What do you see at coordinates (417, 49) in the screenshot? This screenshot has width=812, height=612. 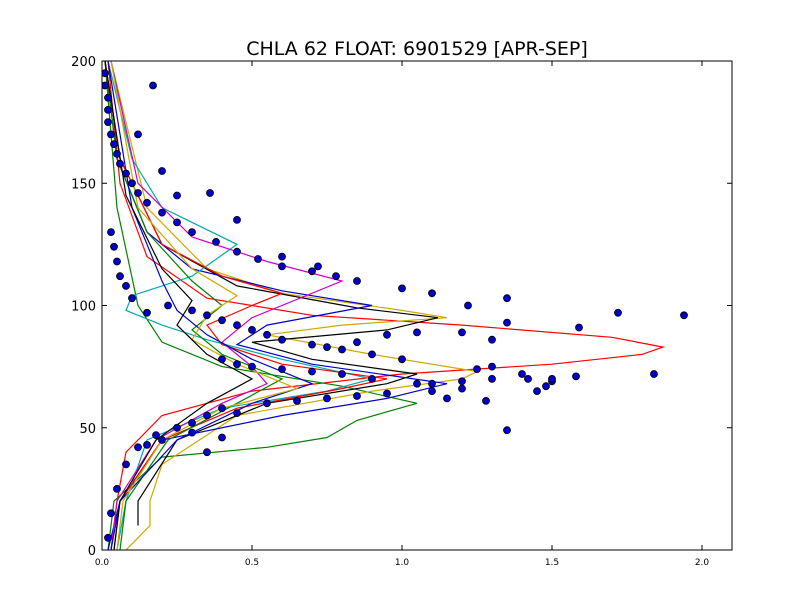 I see `chart-title: CHLA 62 FLOAT: 6901529 [APR-SEP]` at bounding box center [417, 49].